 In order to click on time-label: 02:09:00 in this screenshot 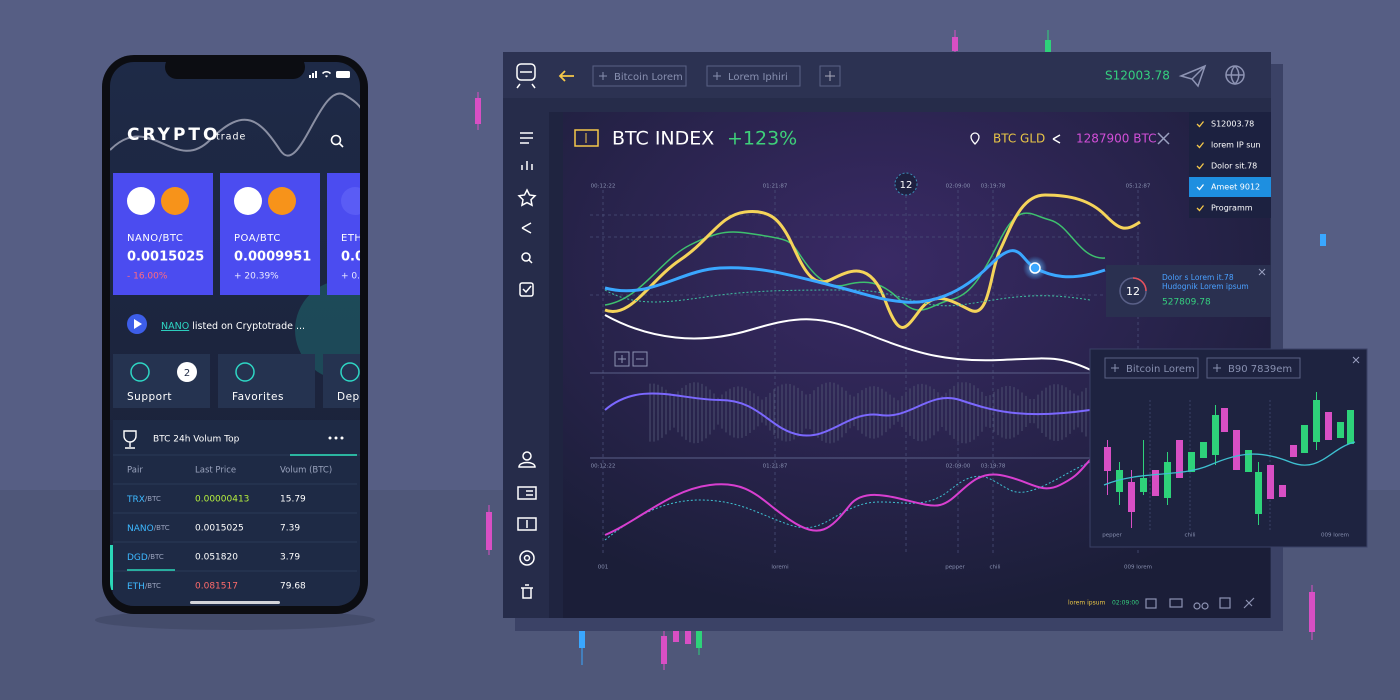, I will do `click(958, 187)`.